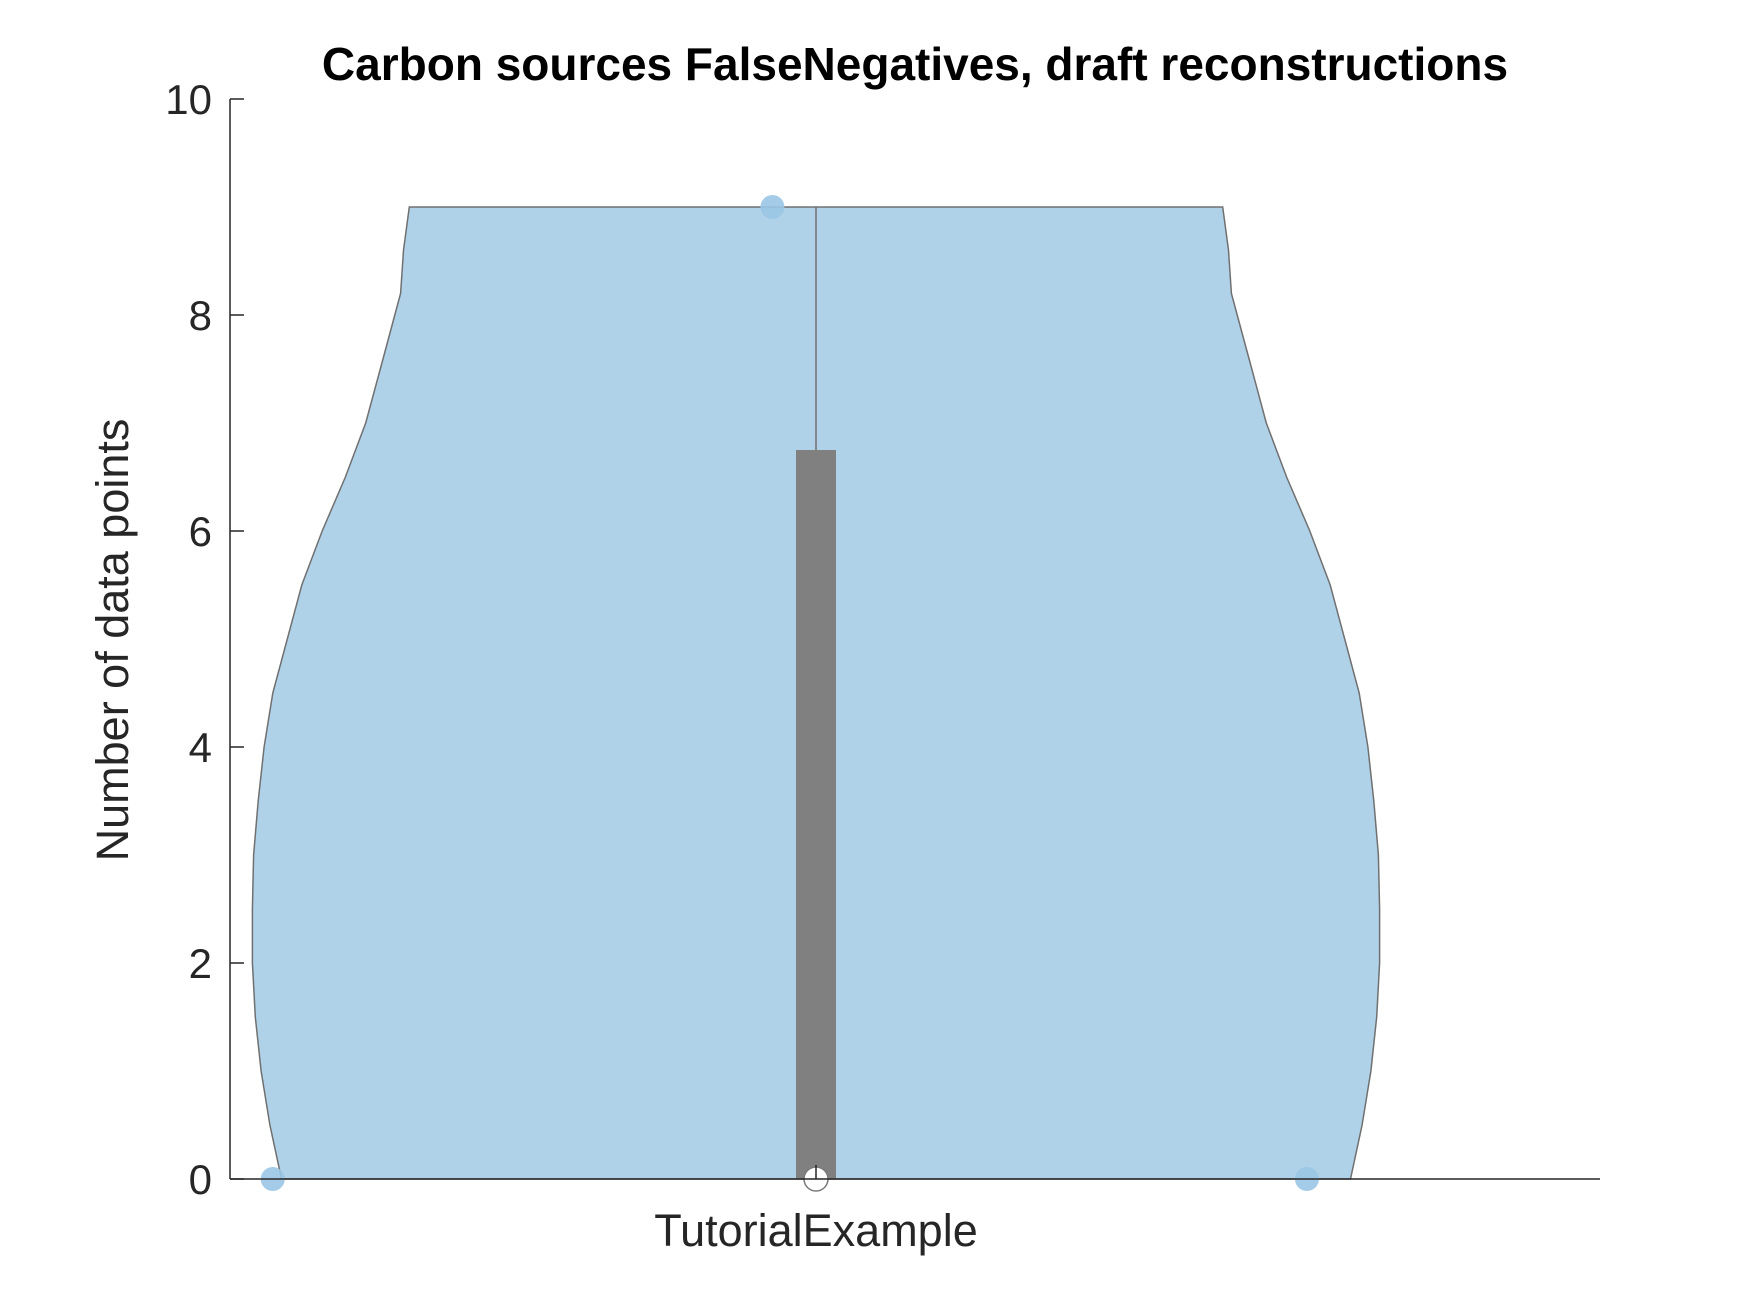  I want to click on y-ticks: 0 2 4 6 8 10, so click(204, 639).